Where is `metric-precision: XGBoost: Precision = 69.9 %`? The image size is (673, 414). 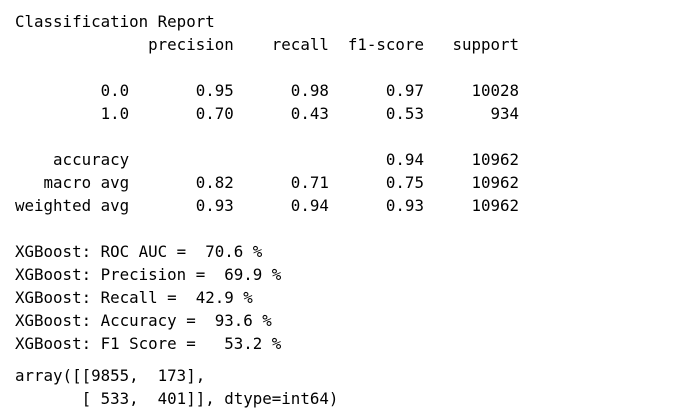
metric-precision: XGBoost: Precision = 69.9 % is located at coordinates (148, 274).